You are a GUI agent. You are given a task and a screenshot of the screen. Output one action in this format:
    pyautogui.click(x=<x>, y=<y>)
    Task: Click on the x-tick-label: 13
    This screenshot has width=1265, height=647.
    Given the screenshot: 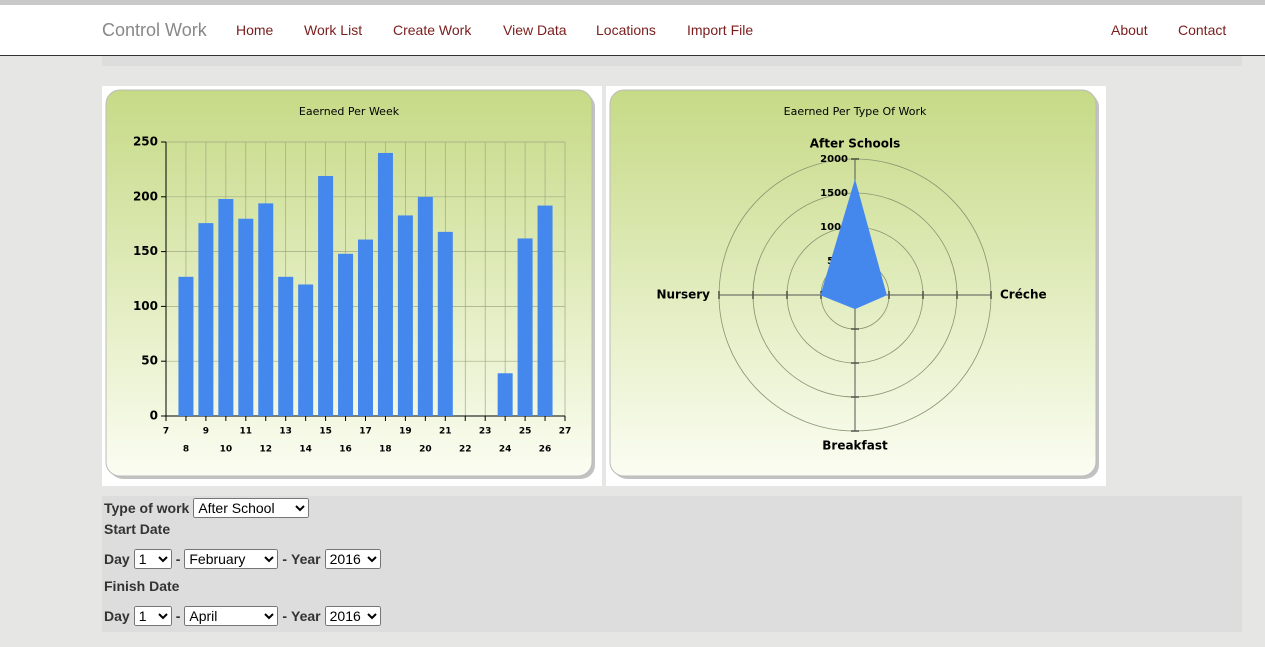 What is the action you would take?
    pyautogui.click(x=285, y=432)
    